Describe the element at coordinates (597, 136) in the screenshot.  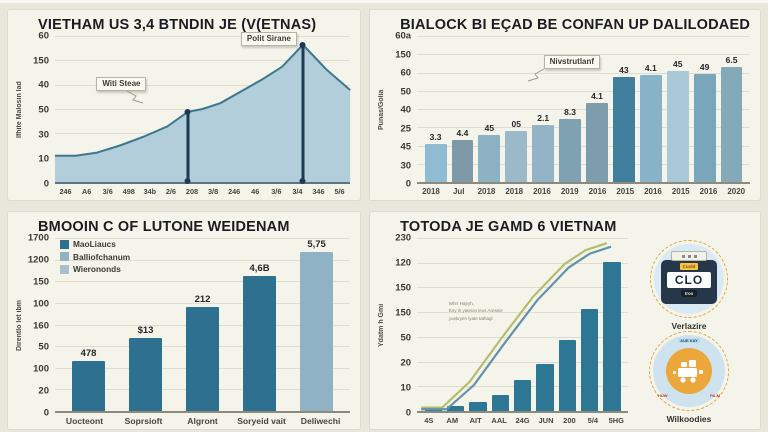
I see `bar: 4.1` at that location.